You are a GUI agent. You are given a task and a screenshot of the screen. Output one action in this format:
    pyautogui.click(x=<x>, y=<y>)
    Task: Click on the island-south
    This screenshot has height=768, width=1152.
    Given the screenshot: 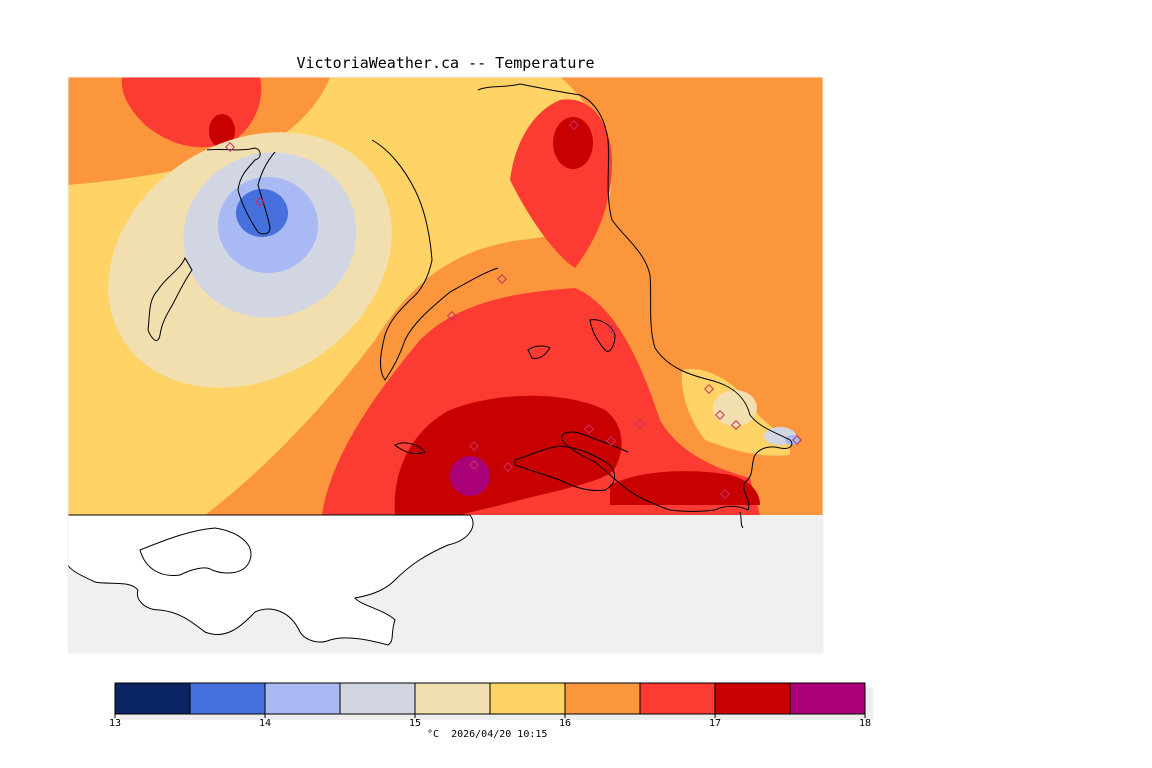 What is the action you would take?
    pyautogui.click(x=195, y=552)
    